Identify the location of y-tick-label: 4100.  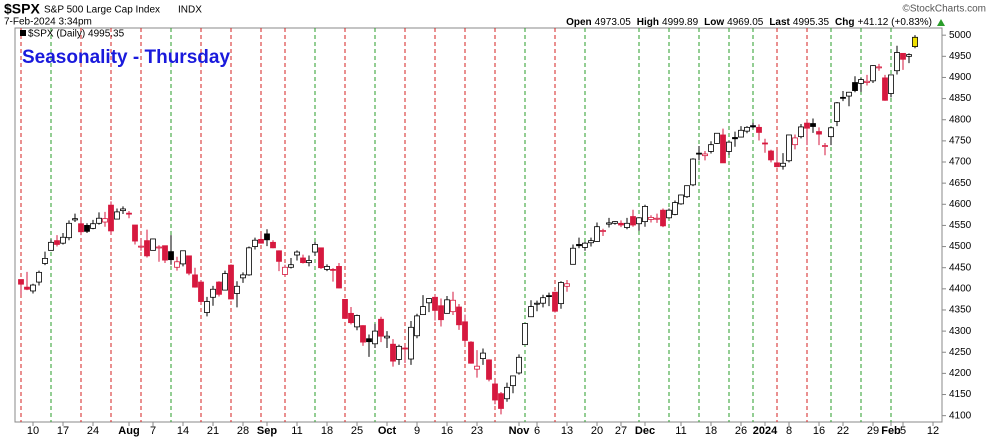
(960, 415).